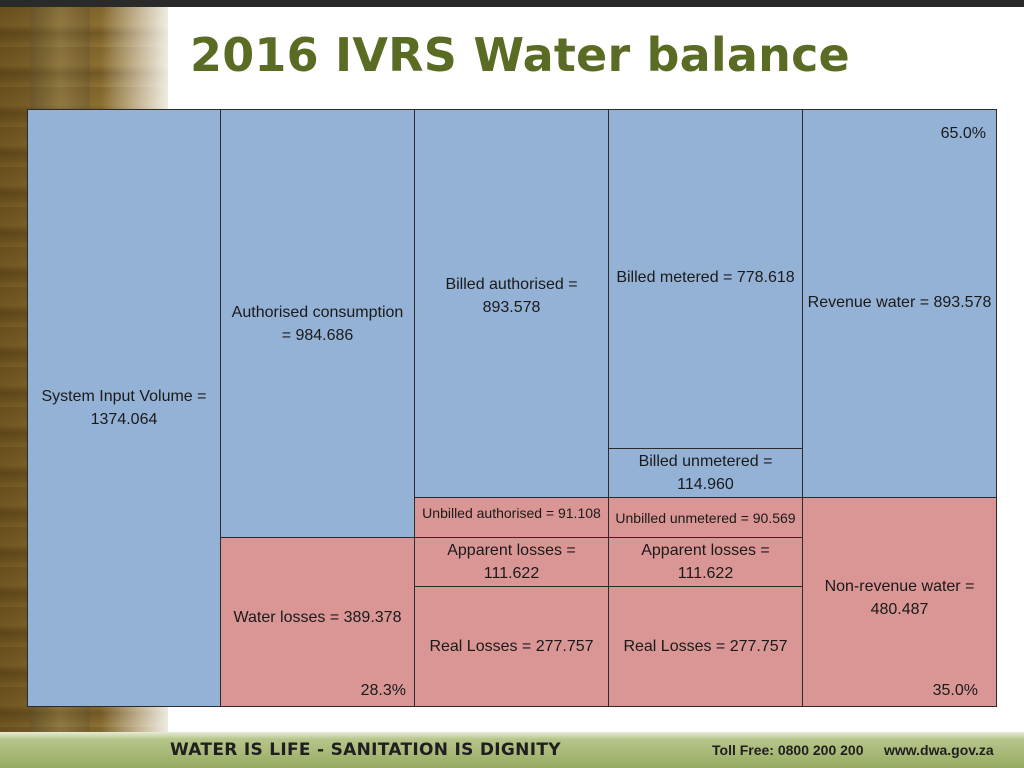 The height and width of the screenshot is (768, 1024). What do you see at coordinates (899, 598) in the screenshot?
I see `non-revenue-water-label: Non-revenue water = 480.487` at bounding box center [899, 598].